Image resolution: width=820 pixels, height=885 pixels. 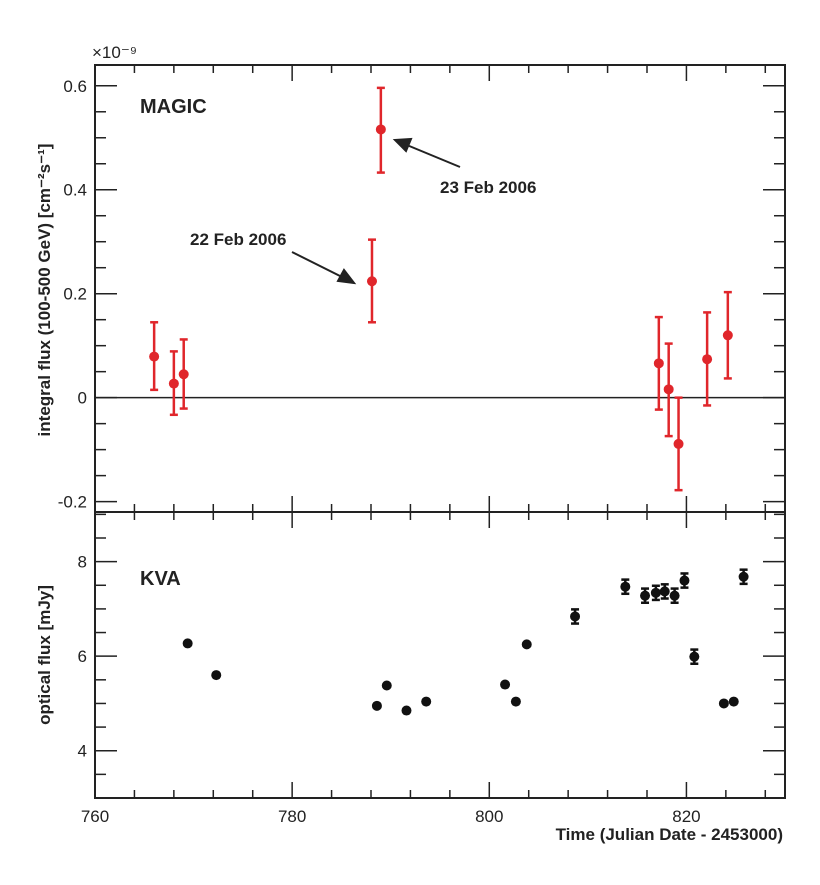 What do you see at coordinates (82, 751) in the screenshot?
I see `y-tick-label: 4` at bounding box center [82, 751].